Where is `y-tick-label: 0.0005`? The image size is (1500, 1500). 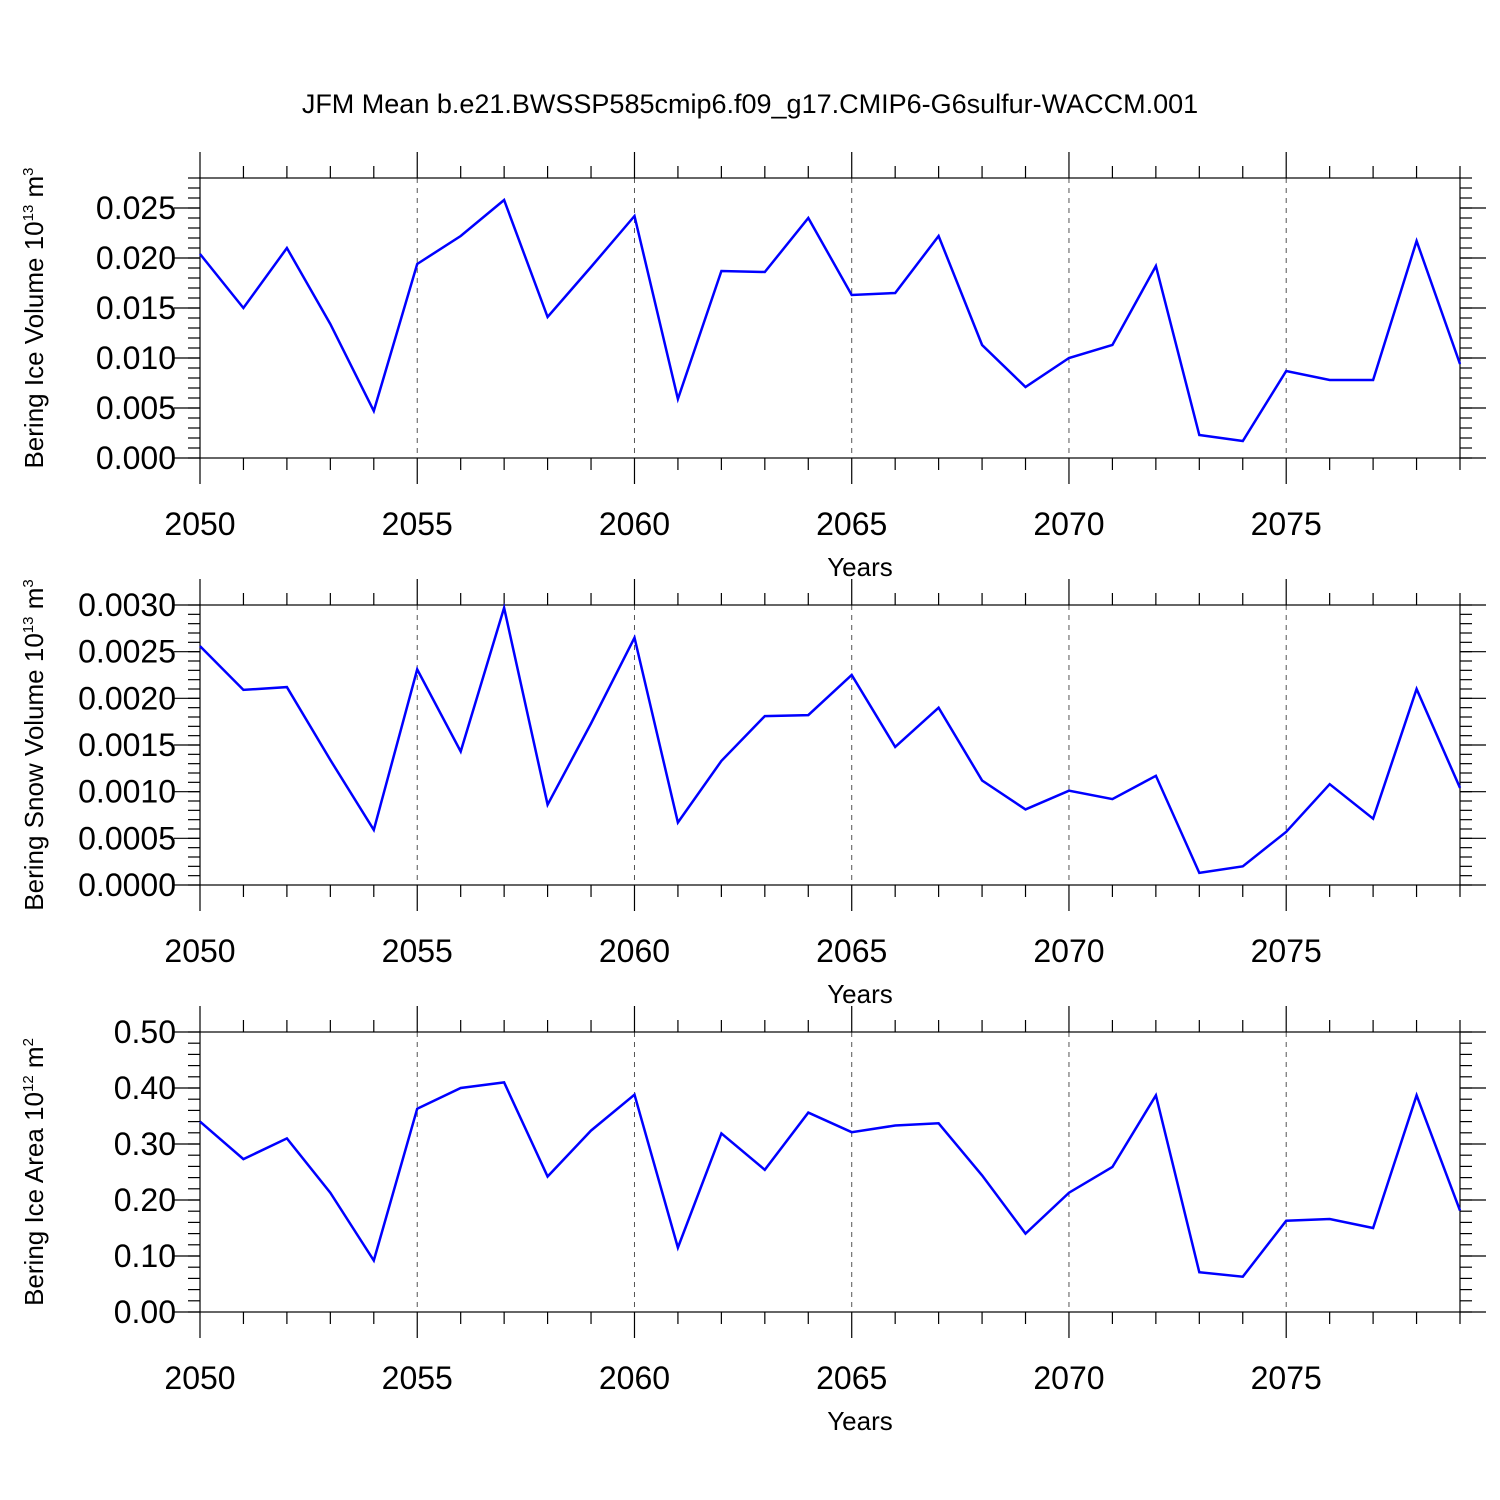
y-tick-label: 0.0005 is located at coordinates (127, 838).